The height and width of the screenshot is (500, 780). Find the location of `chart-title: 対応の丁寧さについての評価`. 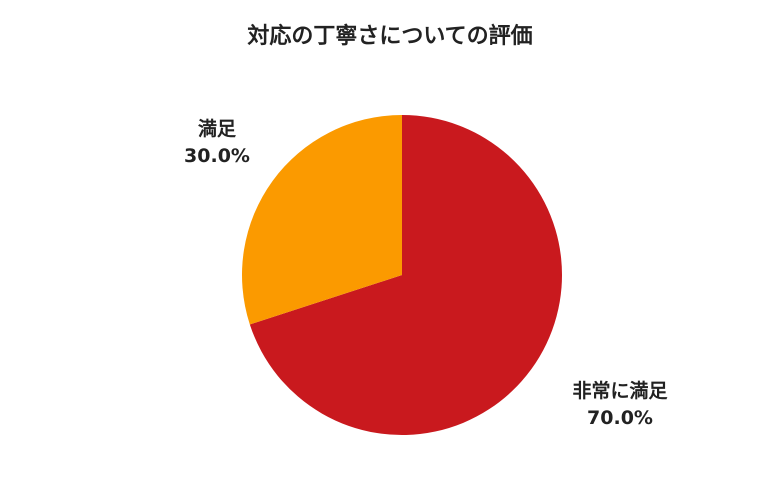

chart-title: 対応の丁寧さについての評価 is located at coordinates (390, 36).